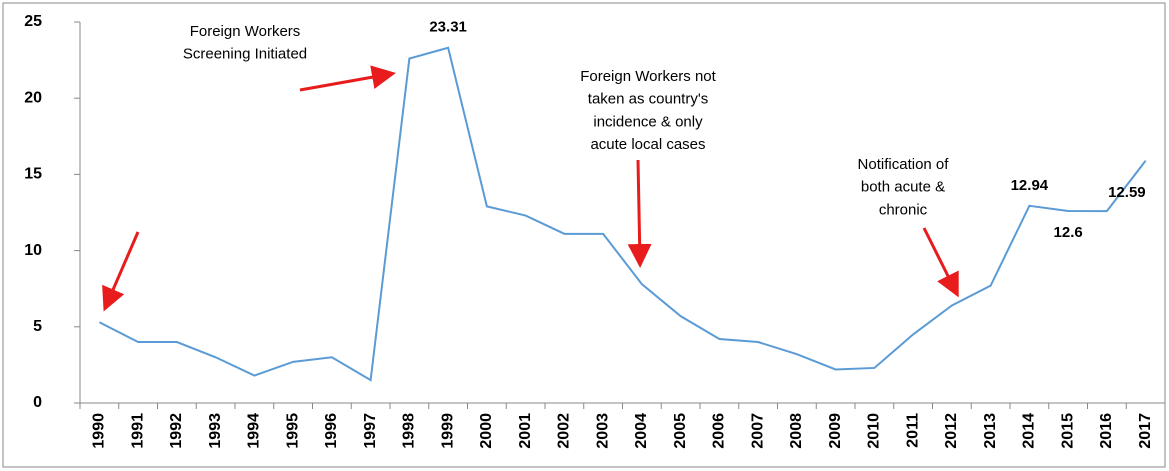 The width and height of the screenshot is (1169, 471). What do you see at coordinates (409, 431) in the screenshot?
I see `x-tick-label: 1998` at bounding box center [409, 431].